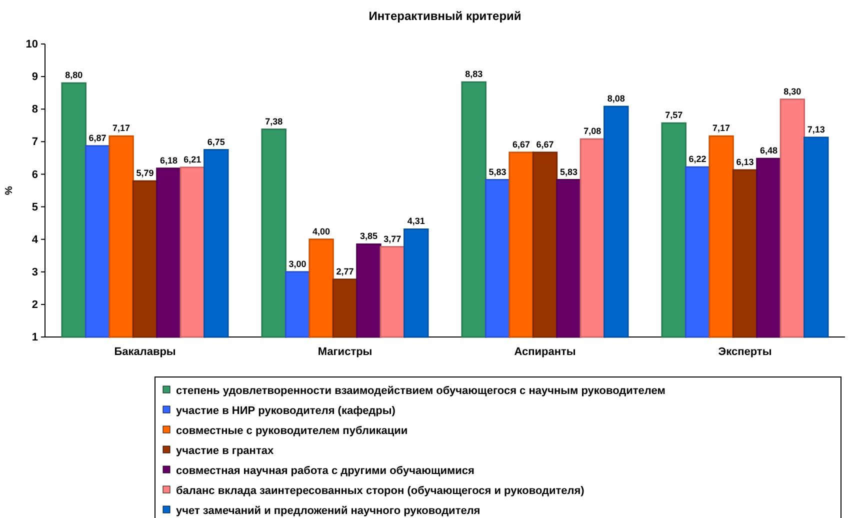 The width and height of the screenshot is (849, 518). What do you see at coordinates (32, 44) in the screenshot?
I see `y-tick-label: 10` at bounding box center [32, 44].